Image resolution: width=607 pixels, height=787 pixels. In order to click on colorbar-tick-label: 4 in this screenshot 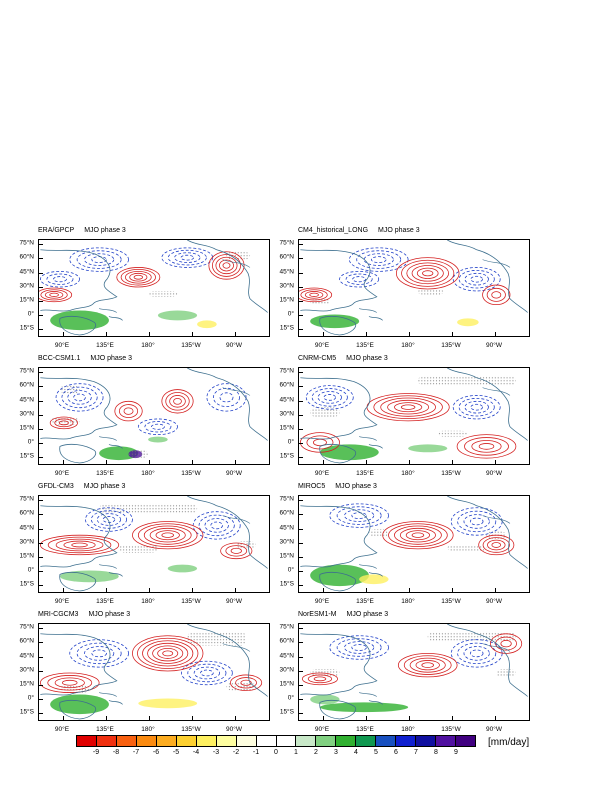, I will do `click(356, 752)`.